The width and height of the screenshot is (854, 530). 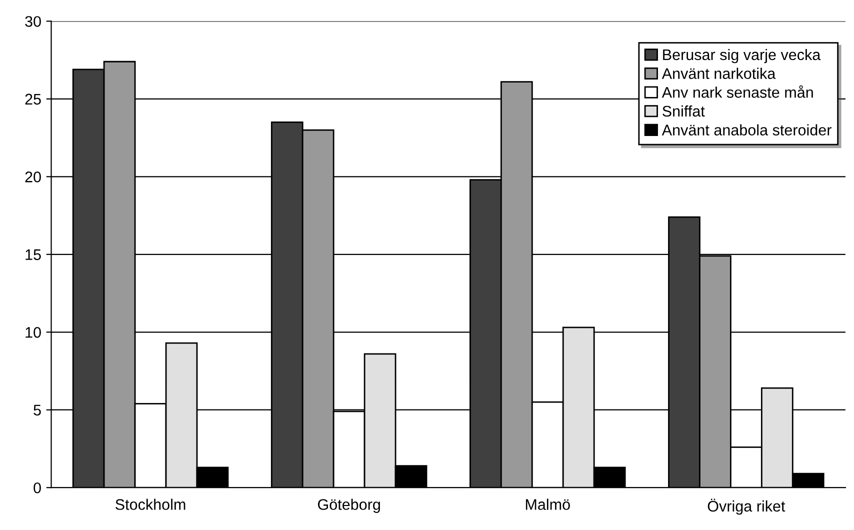 What do you see at coordinates (33, 254) in the screenshot?
I see `y-tick-label: 15` at bounding box center [33, 254].